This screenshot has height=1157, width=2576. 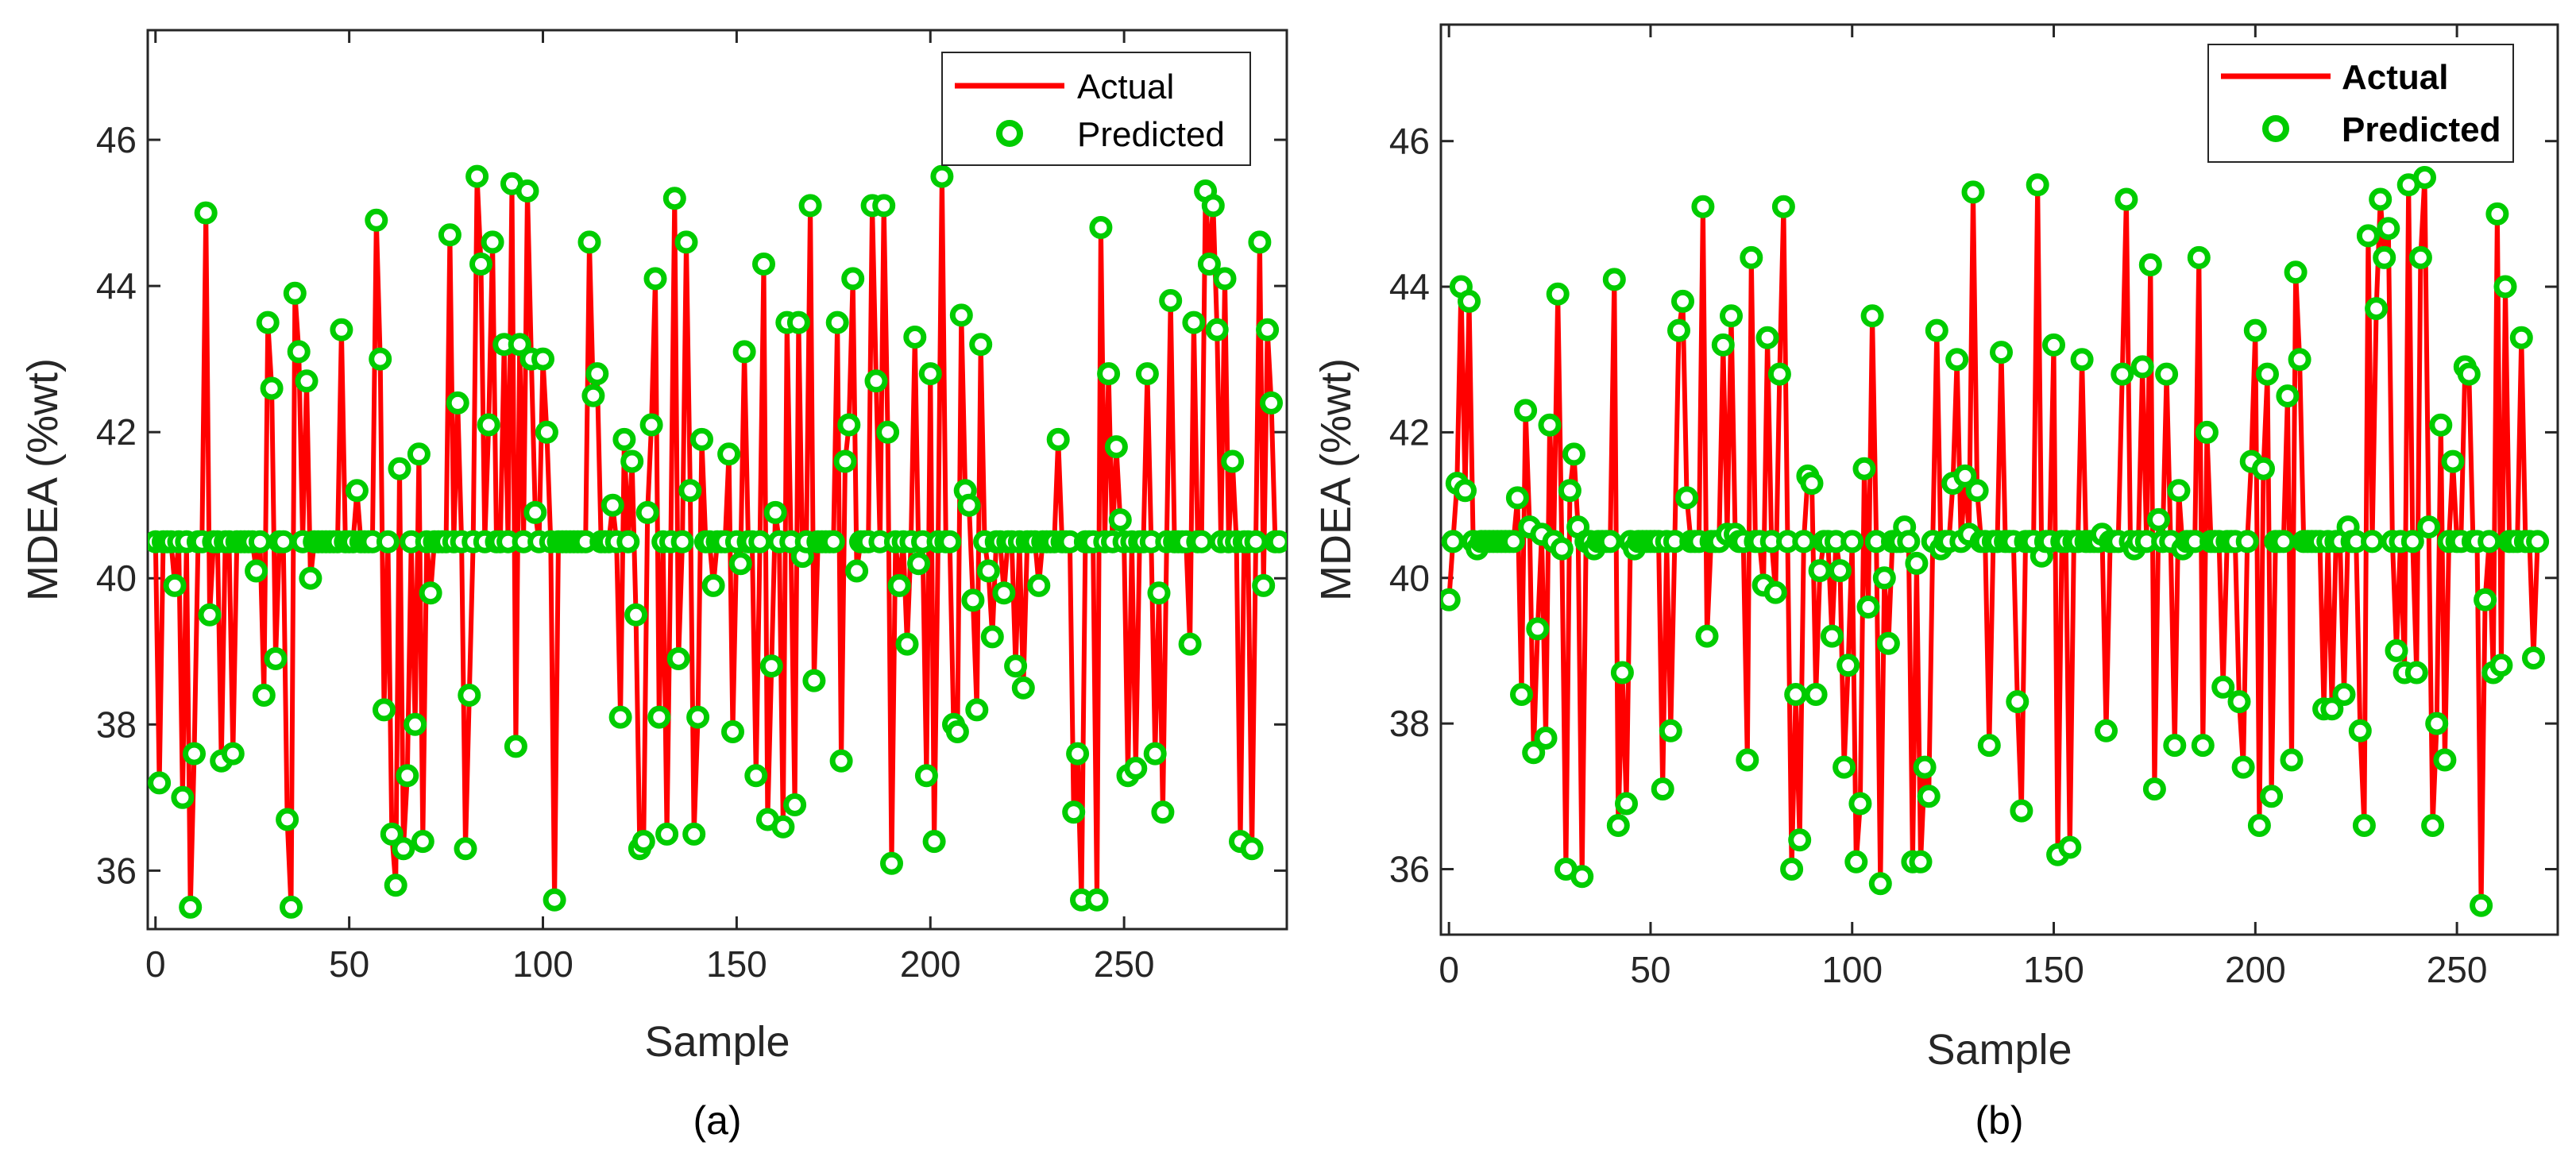 I want to click on legend-actual-label-a: Actual, so click(x=1125, y=86).